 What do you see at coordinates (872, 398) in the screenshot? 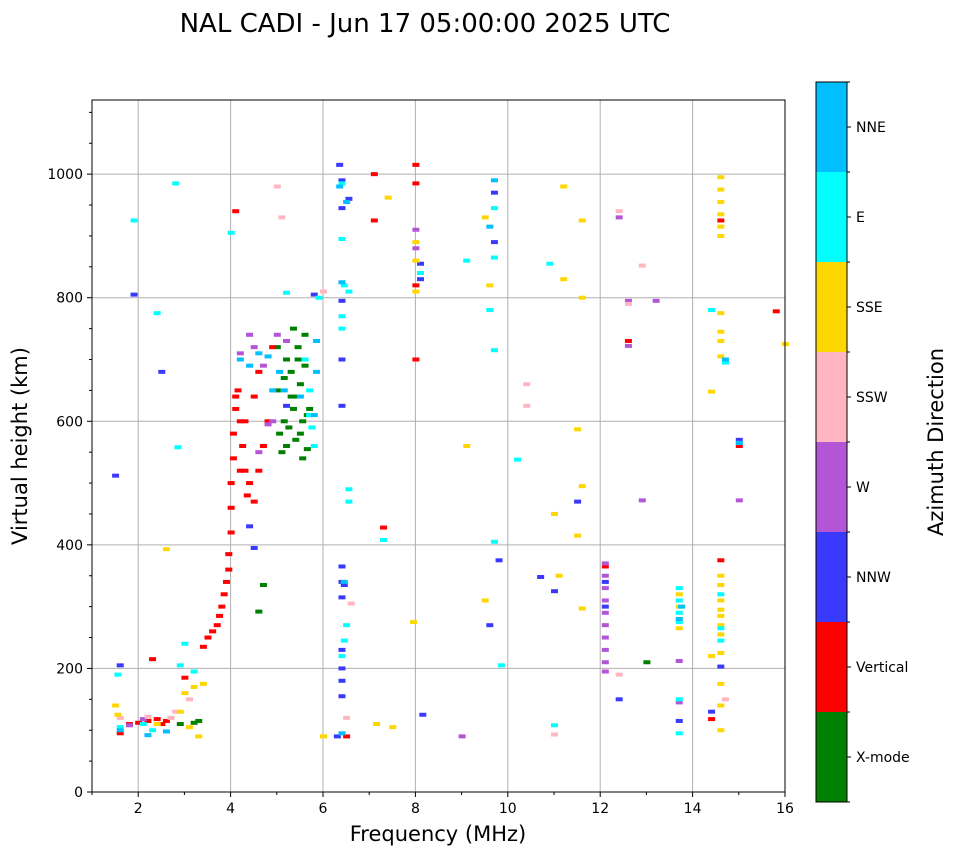
I see `colorbar-tick-label: SSW` at bounding box center [872, 398].